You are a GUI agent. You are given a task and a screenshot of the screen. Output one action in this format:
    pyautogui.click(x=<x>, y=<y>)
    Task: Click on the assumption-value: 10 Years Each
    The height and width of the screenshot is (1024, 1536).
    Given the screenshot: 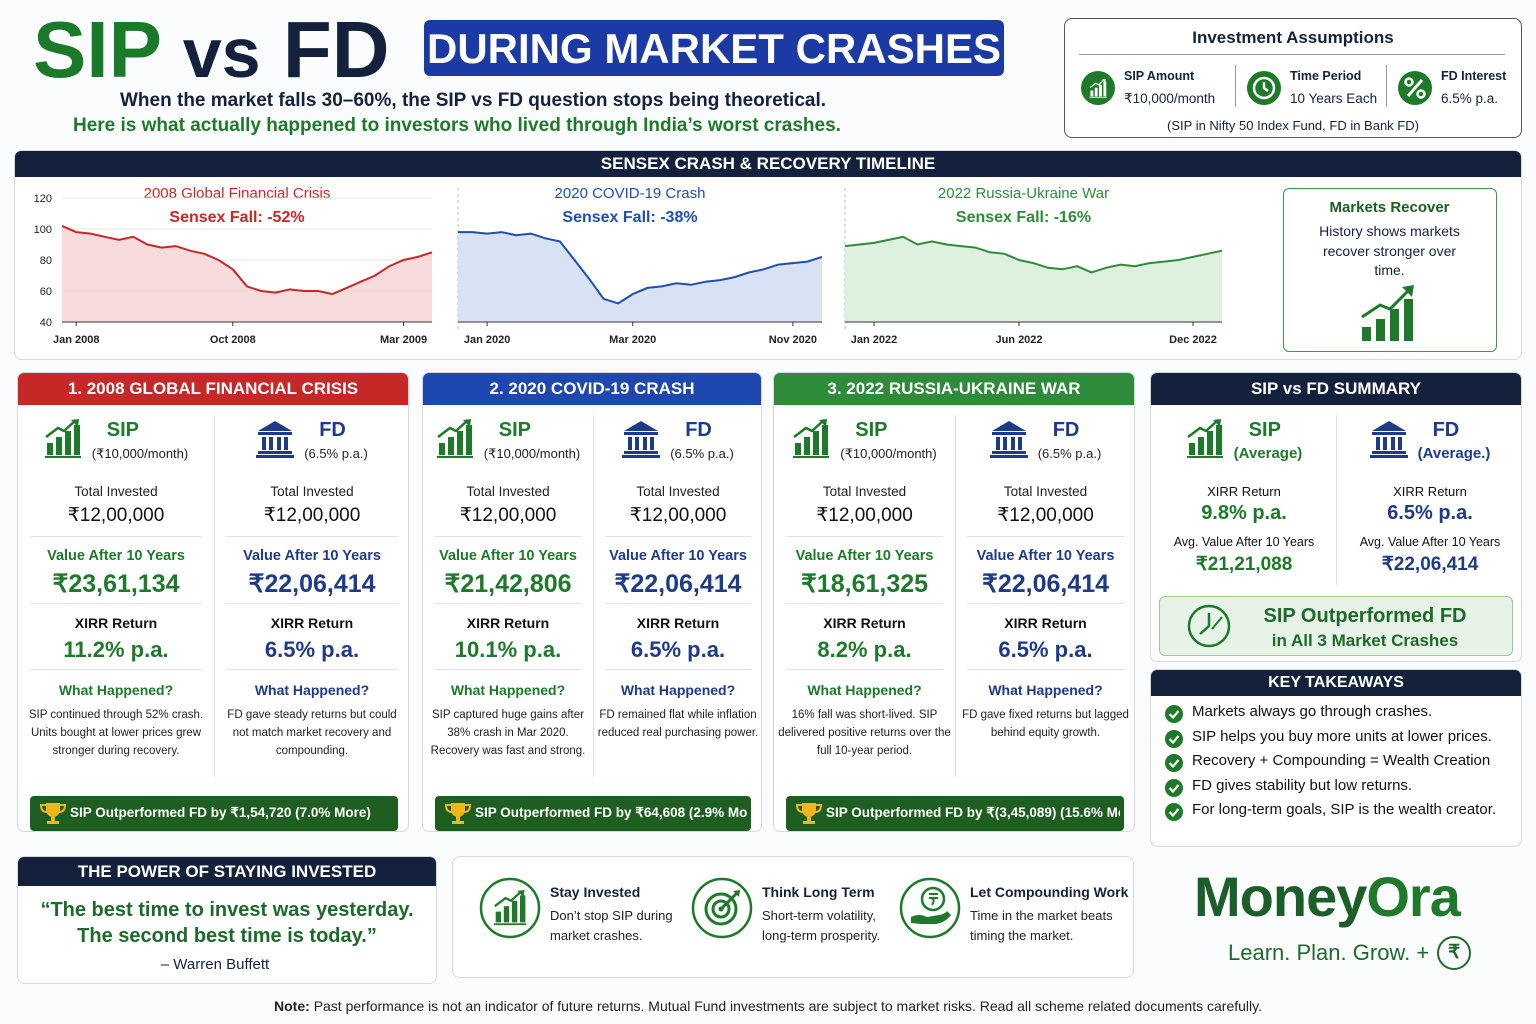 What is the action you would take?
    pyautogui.click(x=1334, y=98)
    